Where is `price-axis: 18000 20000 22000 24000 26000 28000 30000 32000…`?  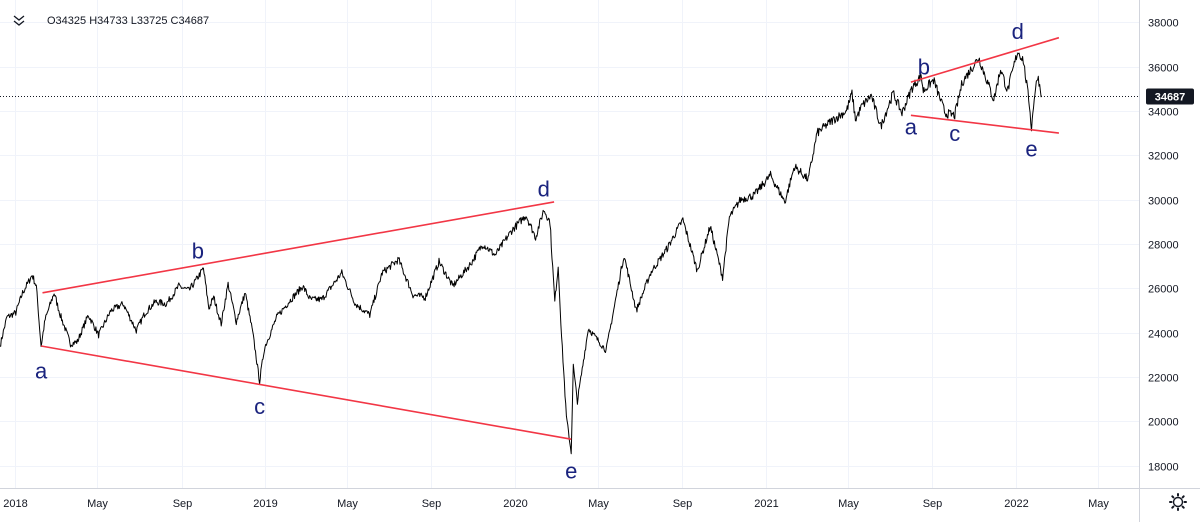 price-axis: 18000 20000 22000 24000 26000 28000 30000 32000… is located at coordinates (1163, 246).